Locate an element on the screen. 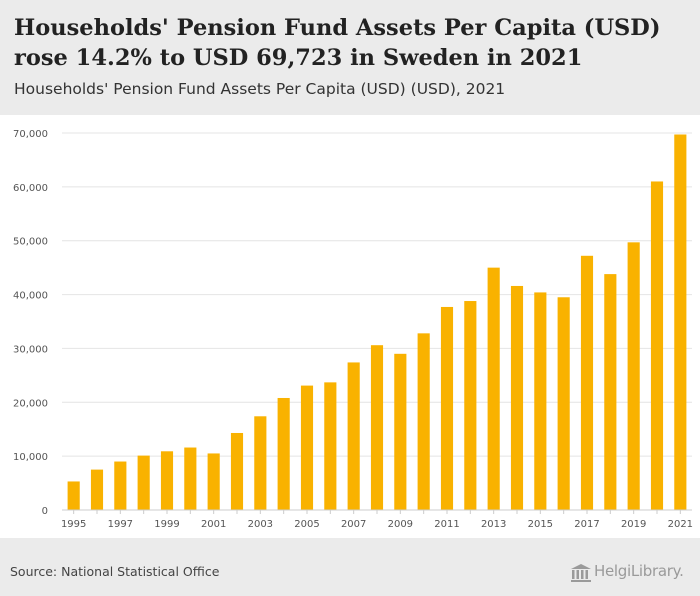 The height and width of the screenshot is (596, 700). bar-1998 is located at coordinates (143, 482).